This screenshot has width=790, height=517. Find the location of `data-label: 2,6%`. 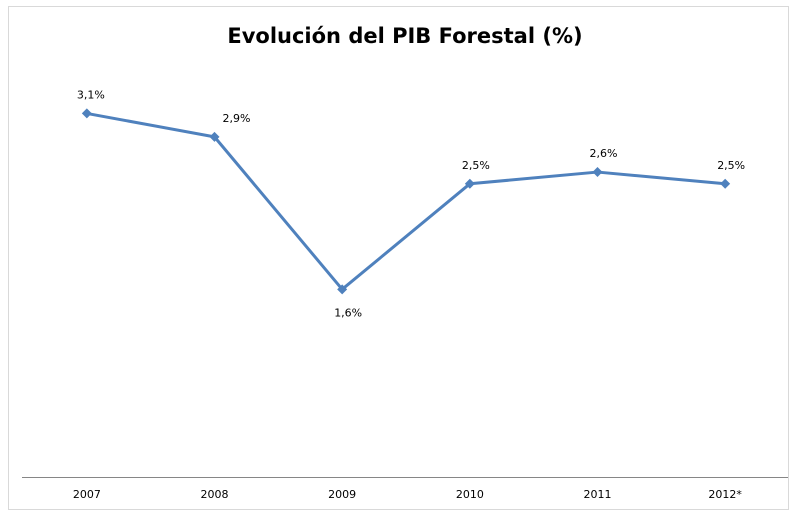

data-label: 2,6% is located at coordinates (604, 153).